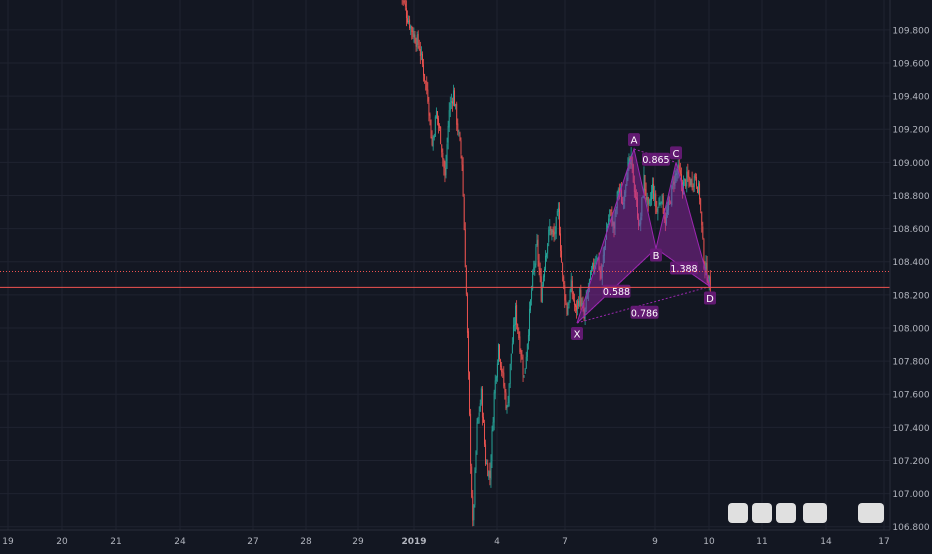  Describe the element at coordinates (180, 542) in the screenshot. I see `x-tick-label: 24` at that location.